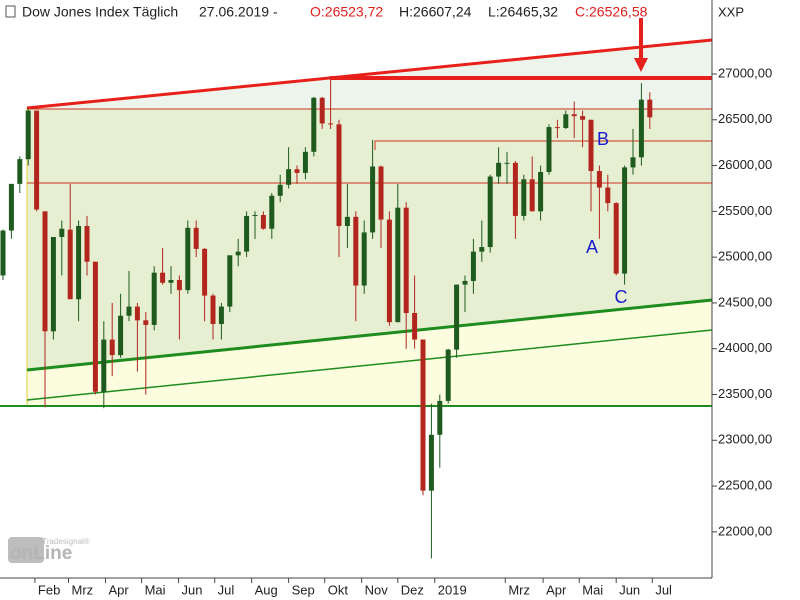 The height and width of the screenshot is (600, 800). I want to click on watermark: Tradesignal® onLine, so click(49, 550).